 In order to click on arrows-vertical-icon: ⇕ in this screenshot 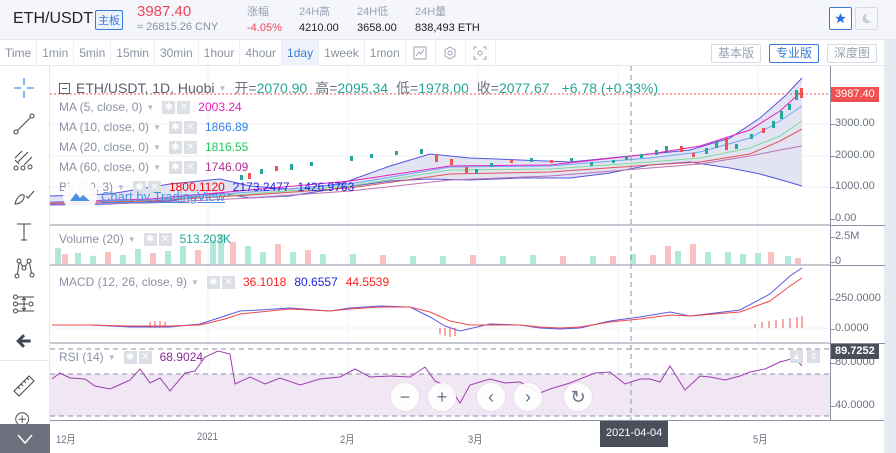, I will do `click(813, 356)`.